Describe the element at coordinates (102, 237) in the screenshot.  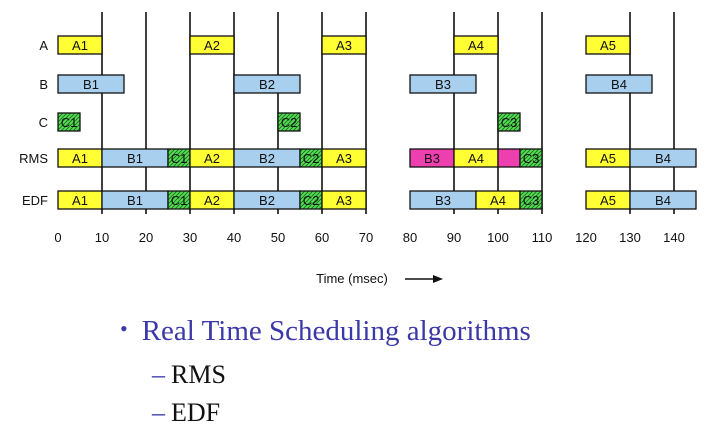
I see `axis-tick-label: 10` at that location.